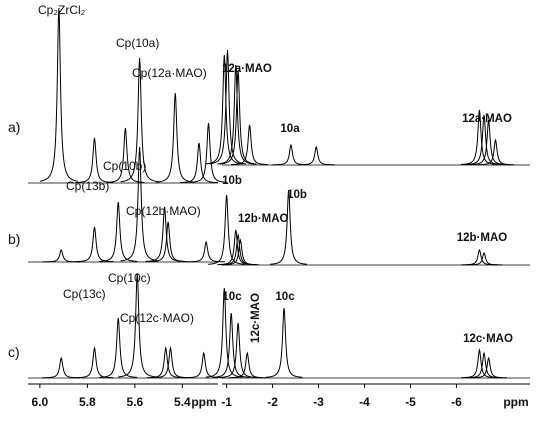  I want to click on x-tick-label: 5.8, so click(87, 402).